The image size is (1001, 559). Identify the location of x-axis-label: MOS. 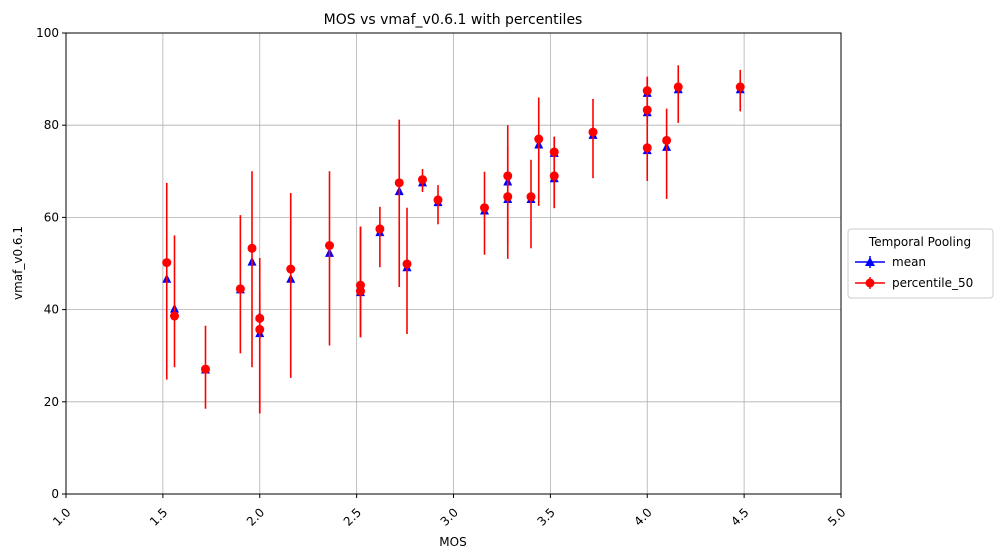
(452, 542).